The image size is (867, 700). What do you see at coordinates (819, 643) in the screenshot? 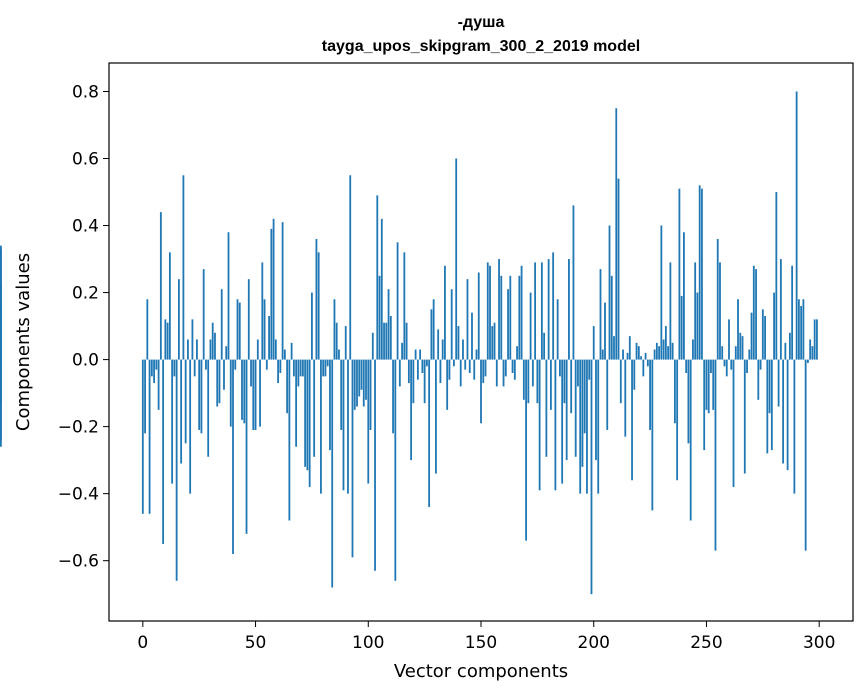
I see `x-tick-label: 300` at bounding box center [819, 643].